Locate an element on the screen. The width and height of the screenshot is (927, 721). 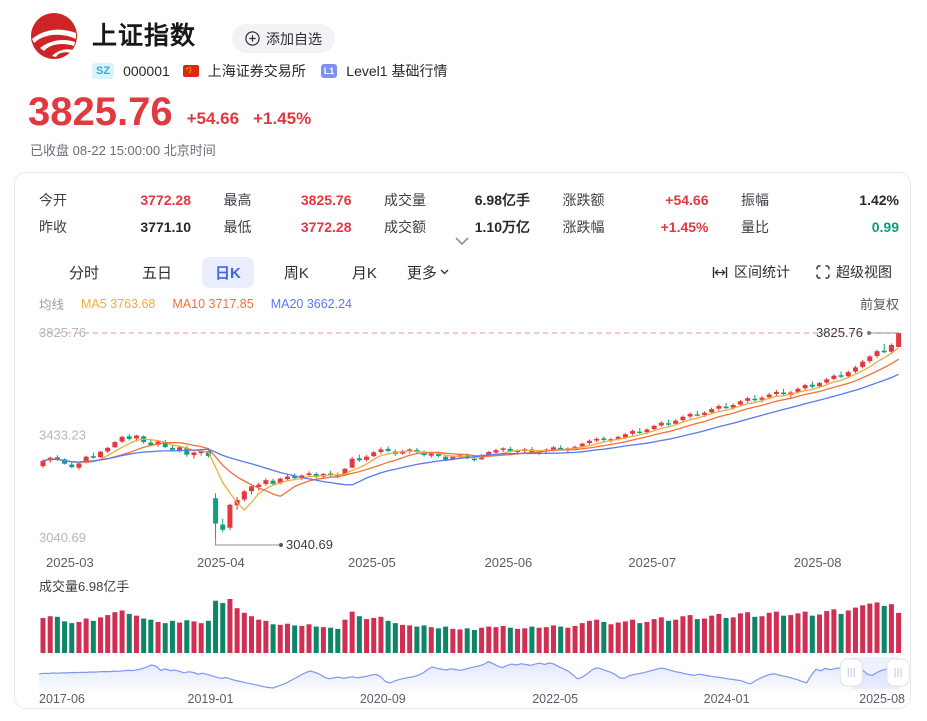
svg-text: 2025-05 is located at coordinates (372, 562).